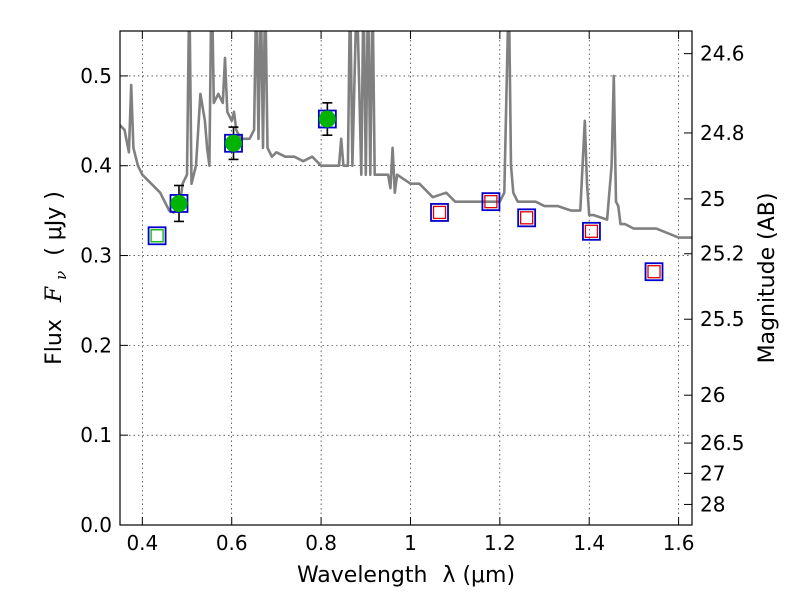 The width and height of the screenshot is (800, 600). Describe the element at coordinates (362, 575) in the screenshot. I see `x-axis-label-text: Wavelength` at that location.